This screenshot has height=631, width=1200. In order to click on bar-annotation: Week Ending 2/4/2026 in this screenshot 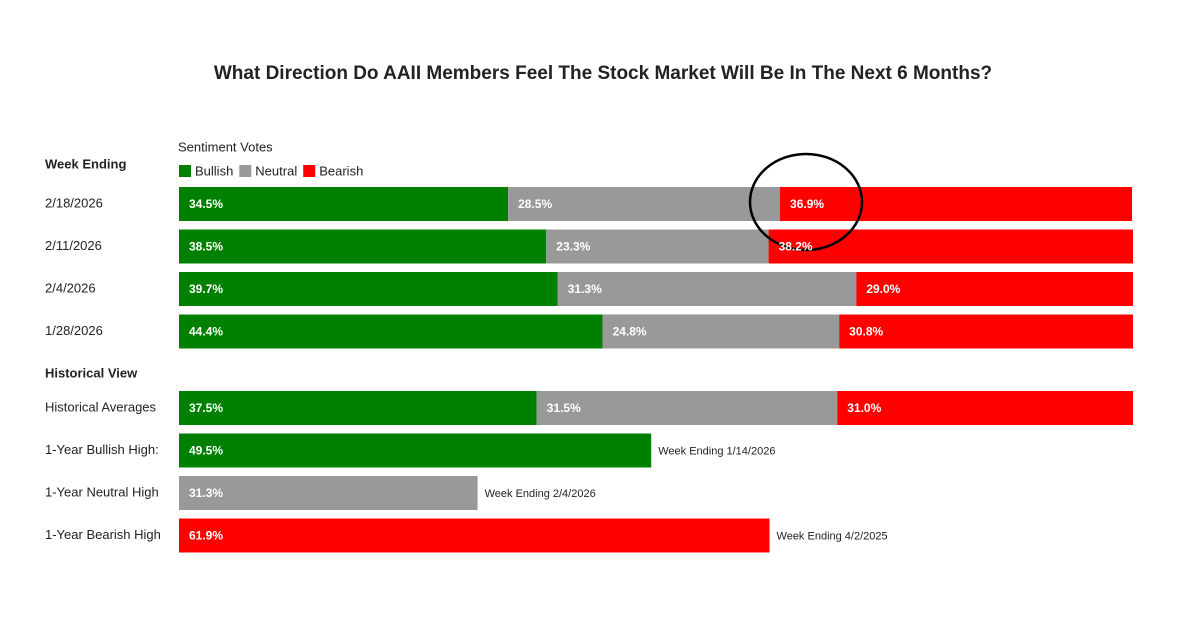, I will do `click(540, 494)`.